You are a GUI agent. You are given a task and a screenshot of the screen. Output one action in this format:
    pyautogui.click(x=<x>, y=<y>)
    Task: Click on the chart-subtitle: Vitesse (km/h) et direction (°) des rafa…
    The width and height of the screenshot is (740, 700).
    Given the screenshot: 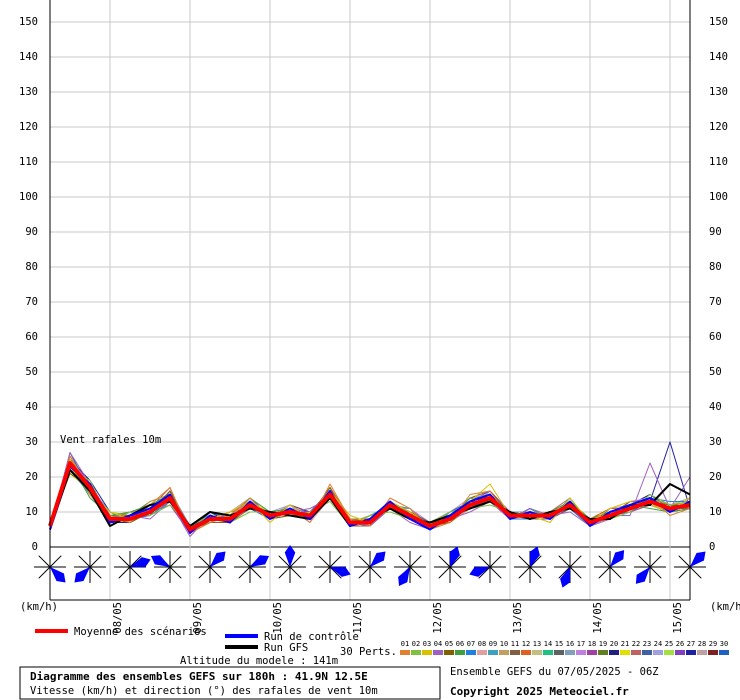 What is the action you would take?
    pyautogui.click(x=204, y=691)
    